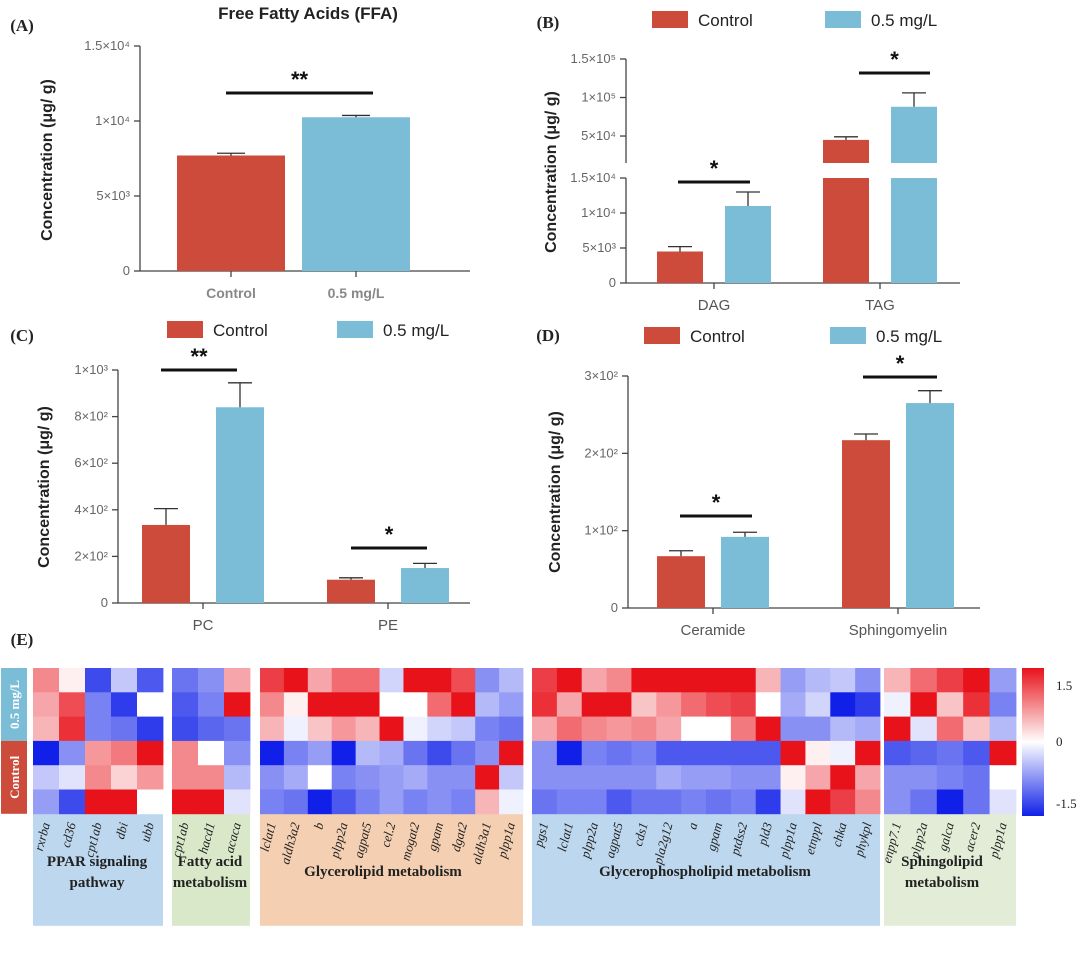  I want to click on sig-star-B-0: *, so click(714, 168).